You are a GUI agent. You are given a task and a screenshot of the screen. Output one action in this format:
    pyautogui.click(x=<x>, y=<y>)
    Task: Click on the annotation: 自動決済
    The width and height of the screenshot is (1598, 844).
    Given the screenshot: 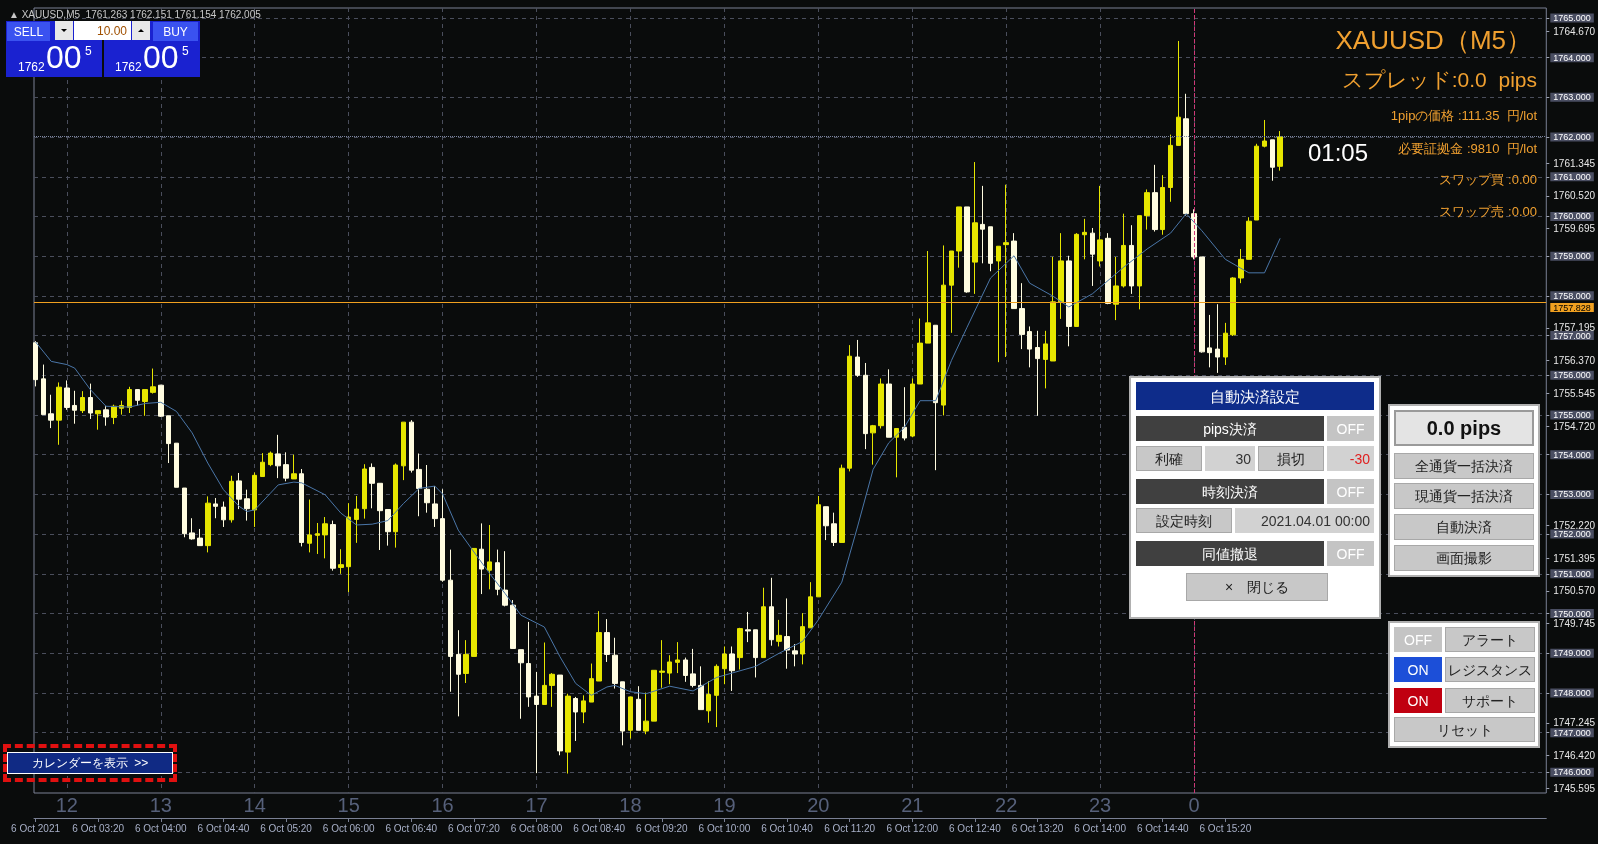 What is the action you would take?
    pyautogui.click(x=1464, y=527)
    